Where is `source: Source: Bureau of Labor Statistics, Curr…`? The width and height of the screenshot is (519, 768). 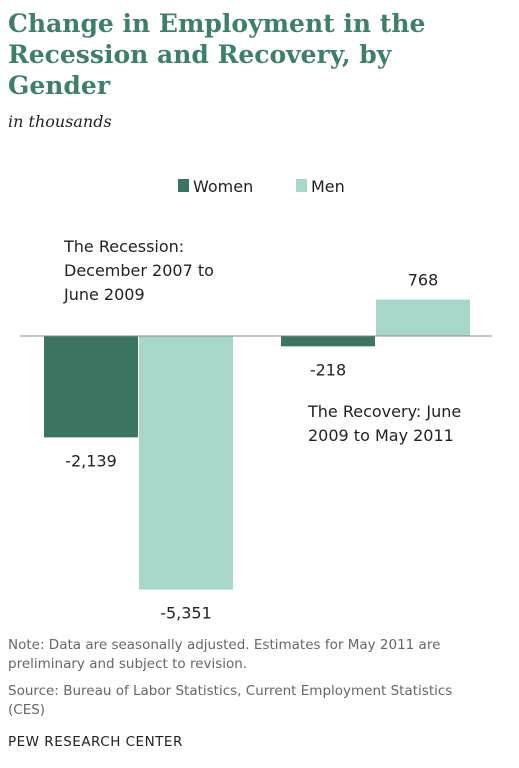
source: Source: Bureau of Labor Statistics, Curr… is located at coordinates (230, 700).